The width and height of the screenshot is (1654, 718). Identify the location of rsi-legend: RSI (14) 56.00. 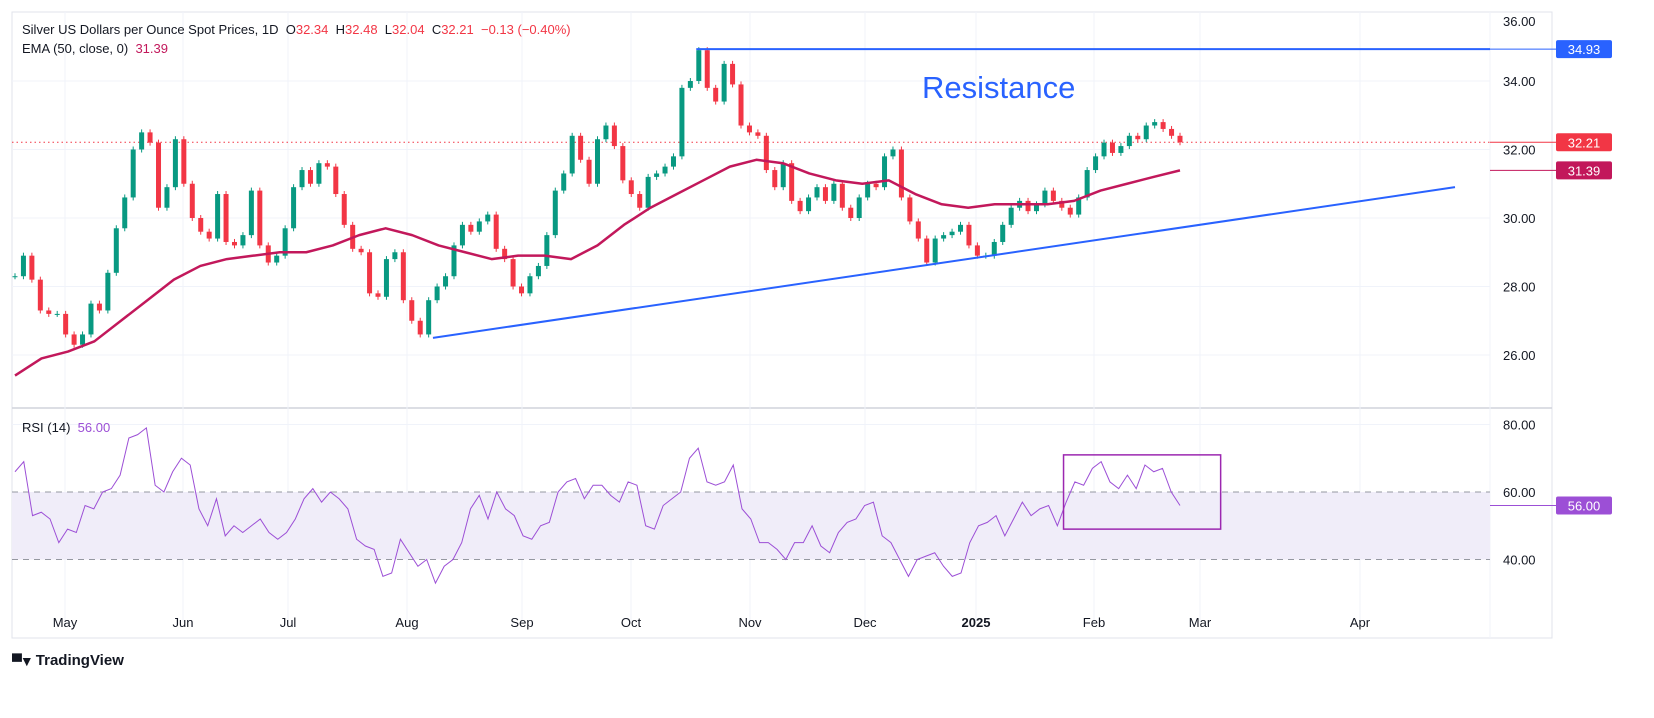
(66, 427).